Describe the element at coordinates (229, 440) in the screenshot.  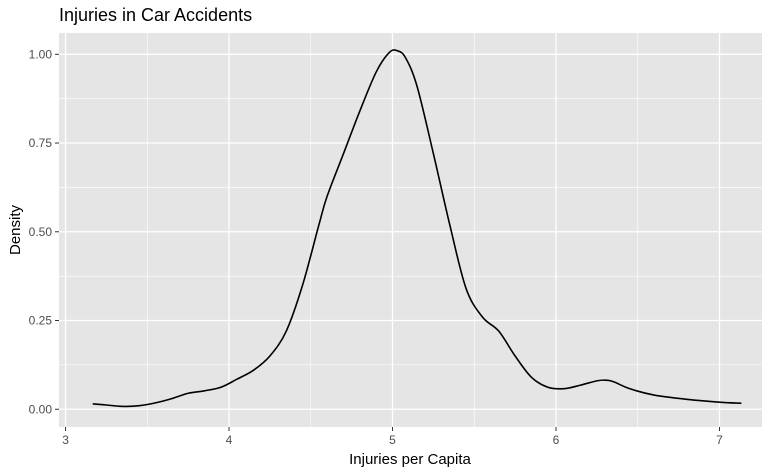
I see `x-tick-label: 4` at that location.